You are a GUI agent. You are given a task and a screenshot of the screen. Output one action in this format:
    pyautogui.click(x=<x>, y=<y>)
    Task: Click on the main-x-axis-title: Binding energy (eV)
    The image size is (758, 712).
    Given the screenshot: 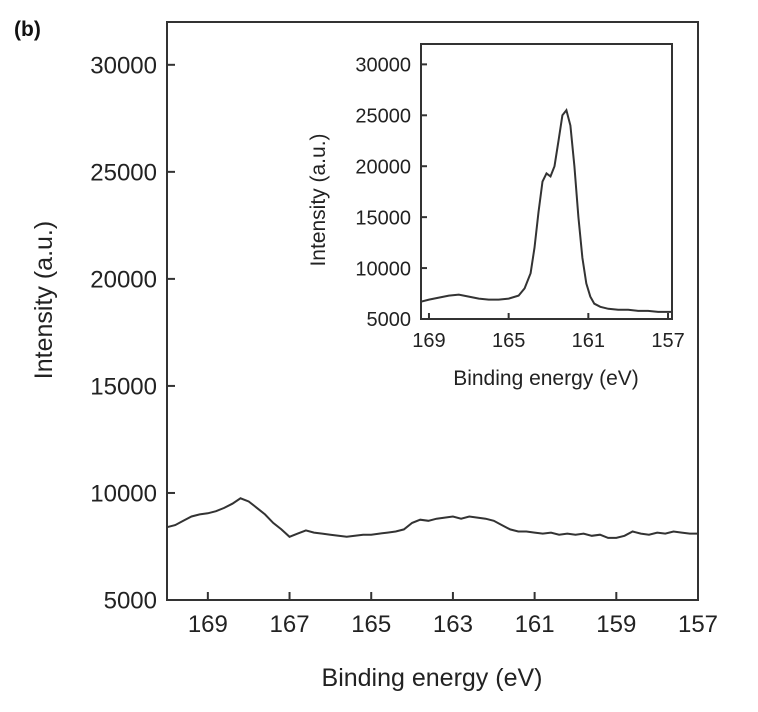 What is the action you would take?
    pyautogui.click(x=432, y=678)
    